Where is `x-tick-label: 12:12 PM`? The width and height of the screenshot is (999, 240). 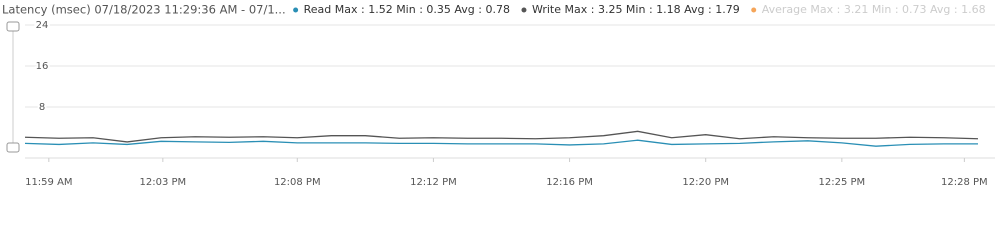 x-tick-label: 12:12 PM is located at coordinates (433, 182).